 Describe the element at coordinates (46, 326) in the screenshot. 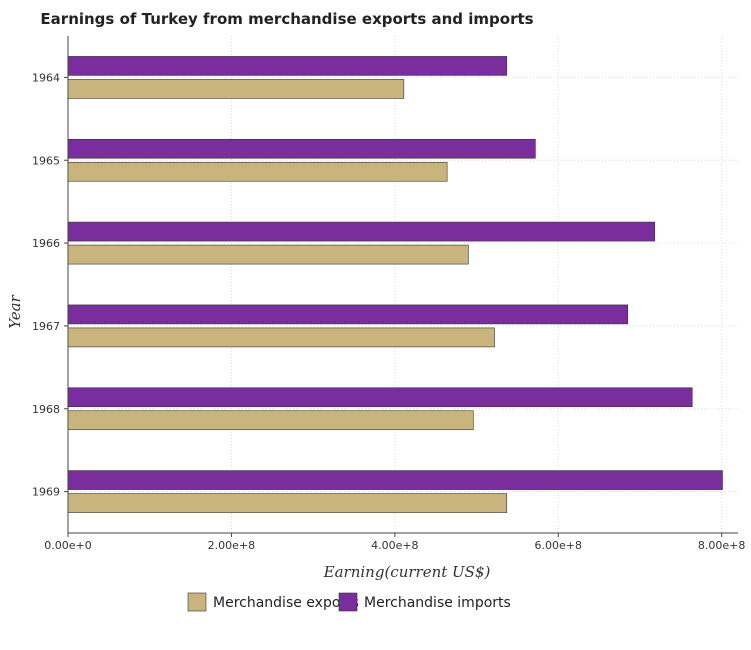

I see `y-tick-label: 1967` at that location.